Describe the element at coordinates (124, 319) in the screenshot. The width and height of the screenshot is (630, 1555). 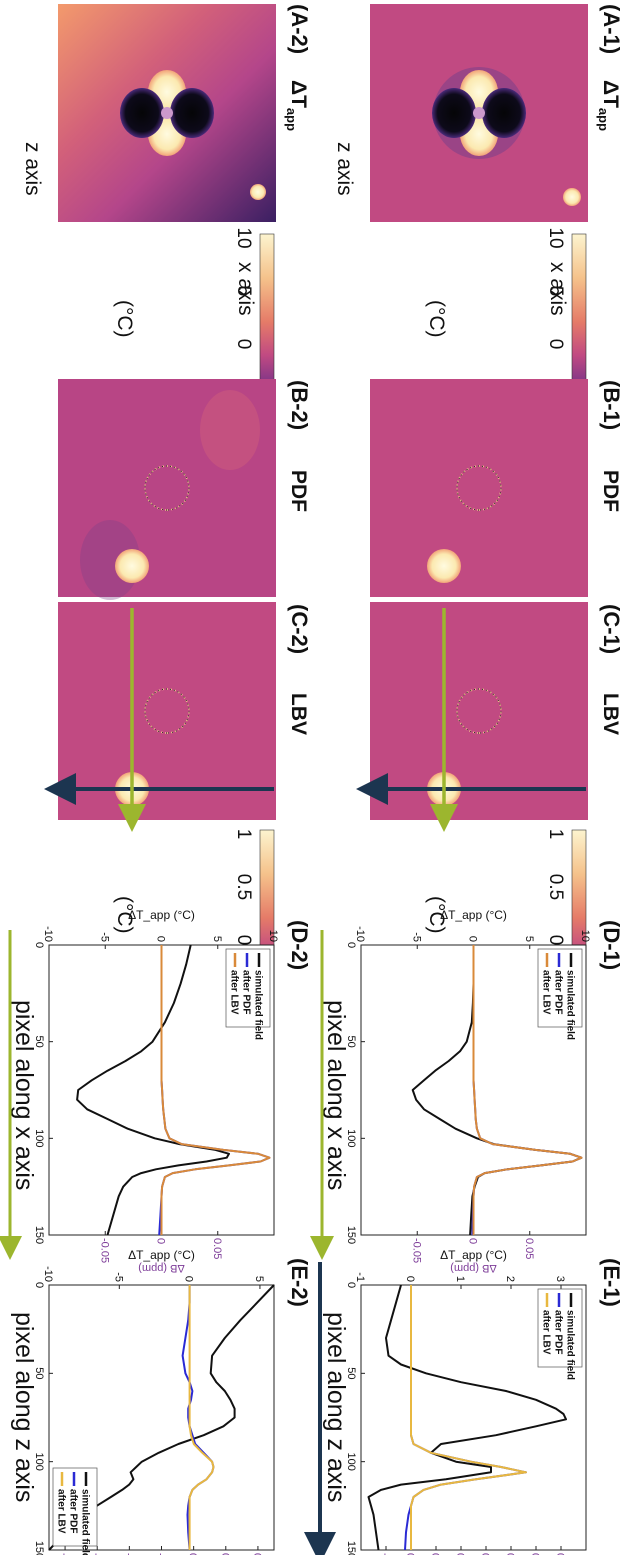
I see `unit-label-a2: (°C)` at that location.